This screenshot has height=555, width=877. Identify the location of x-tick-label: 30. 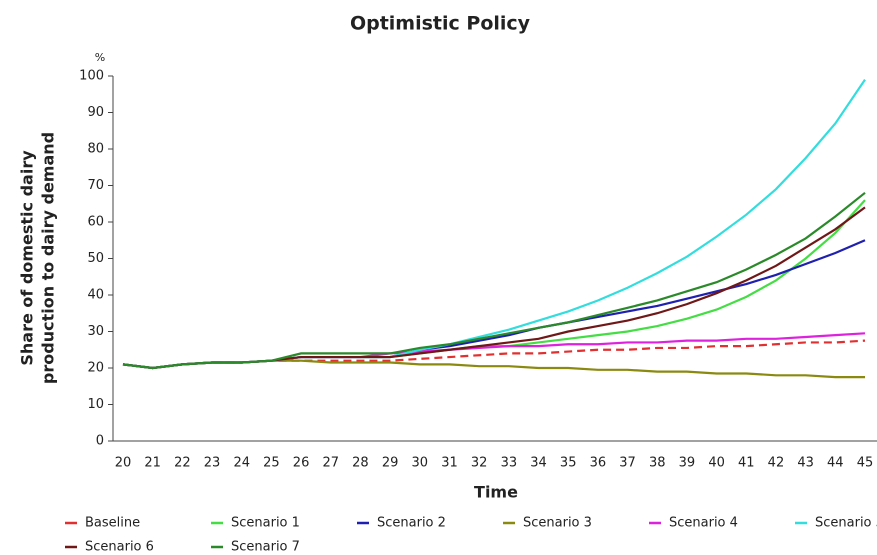
(420, 463).